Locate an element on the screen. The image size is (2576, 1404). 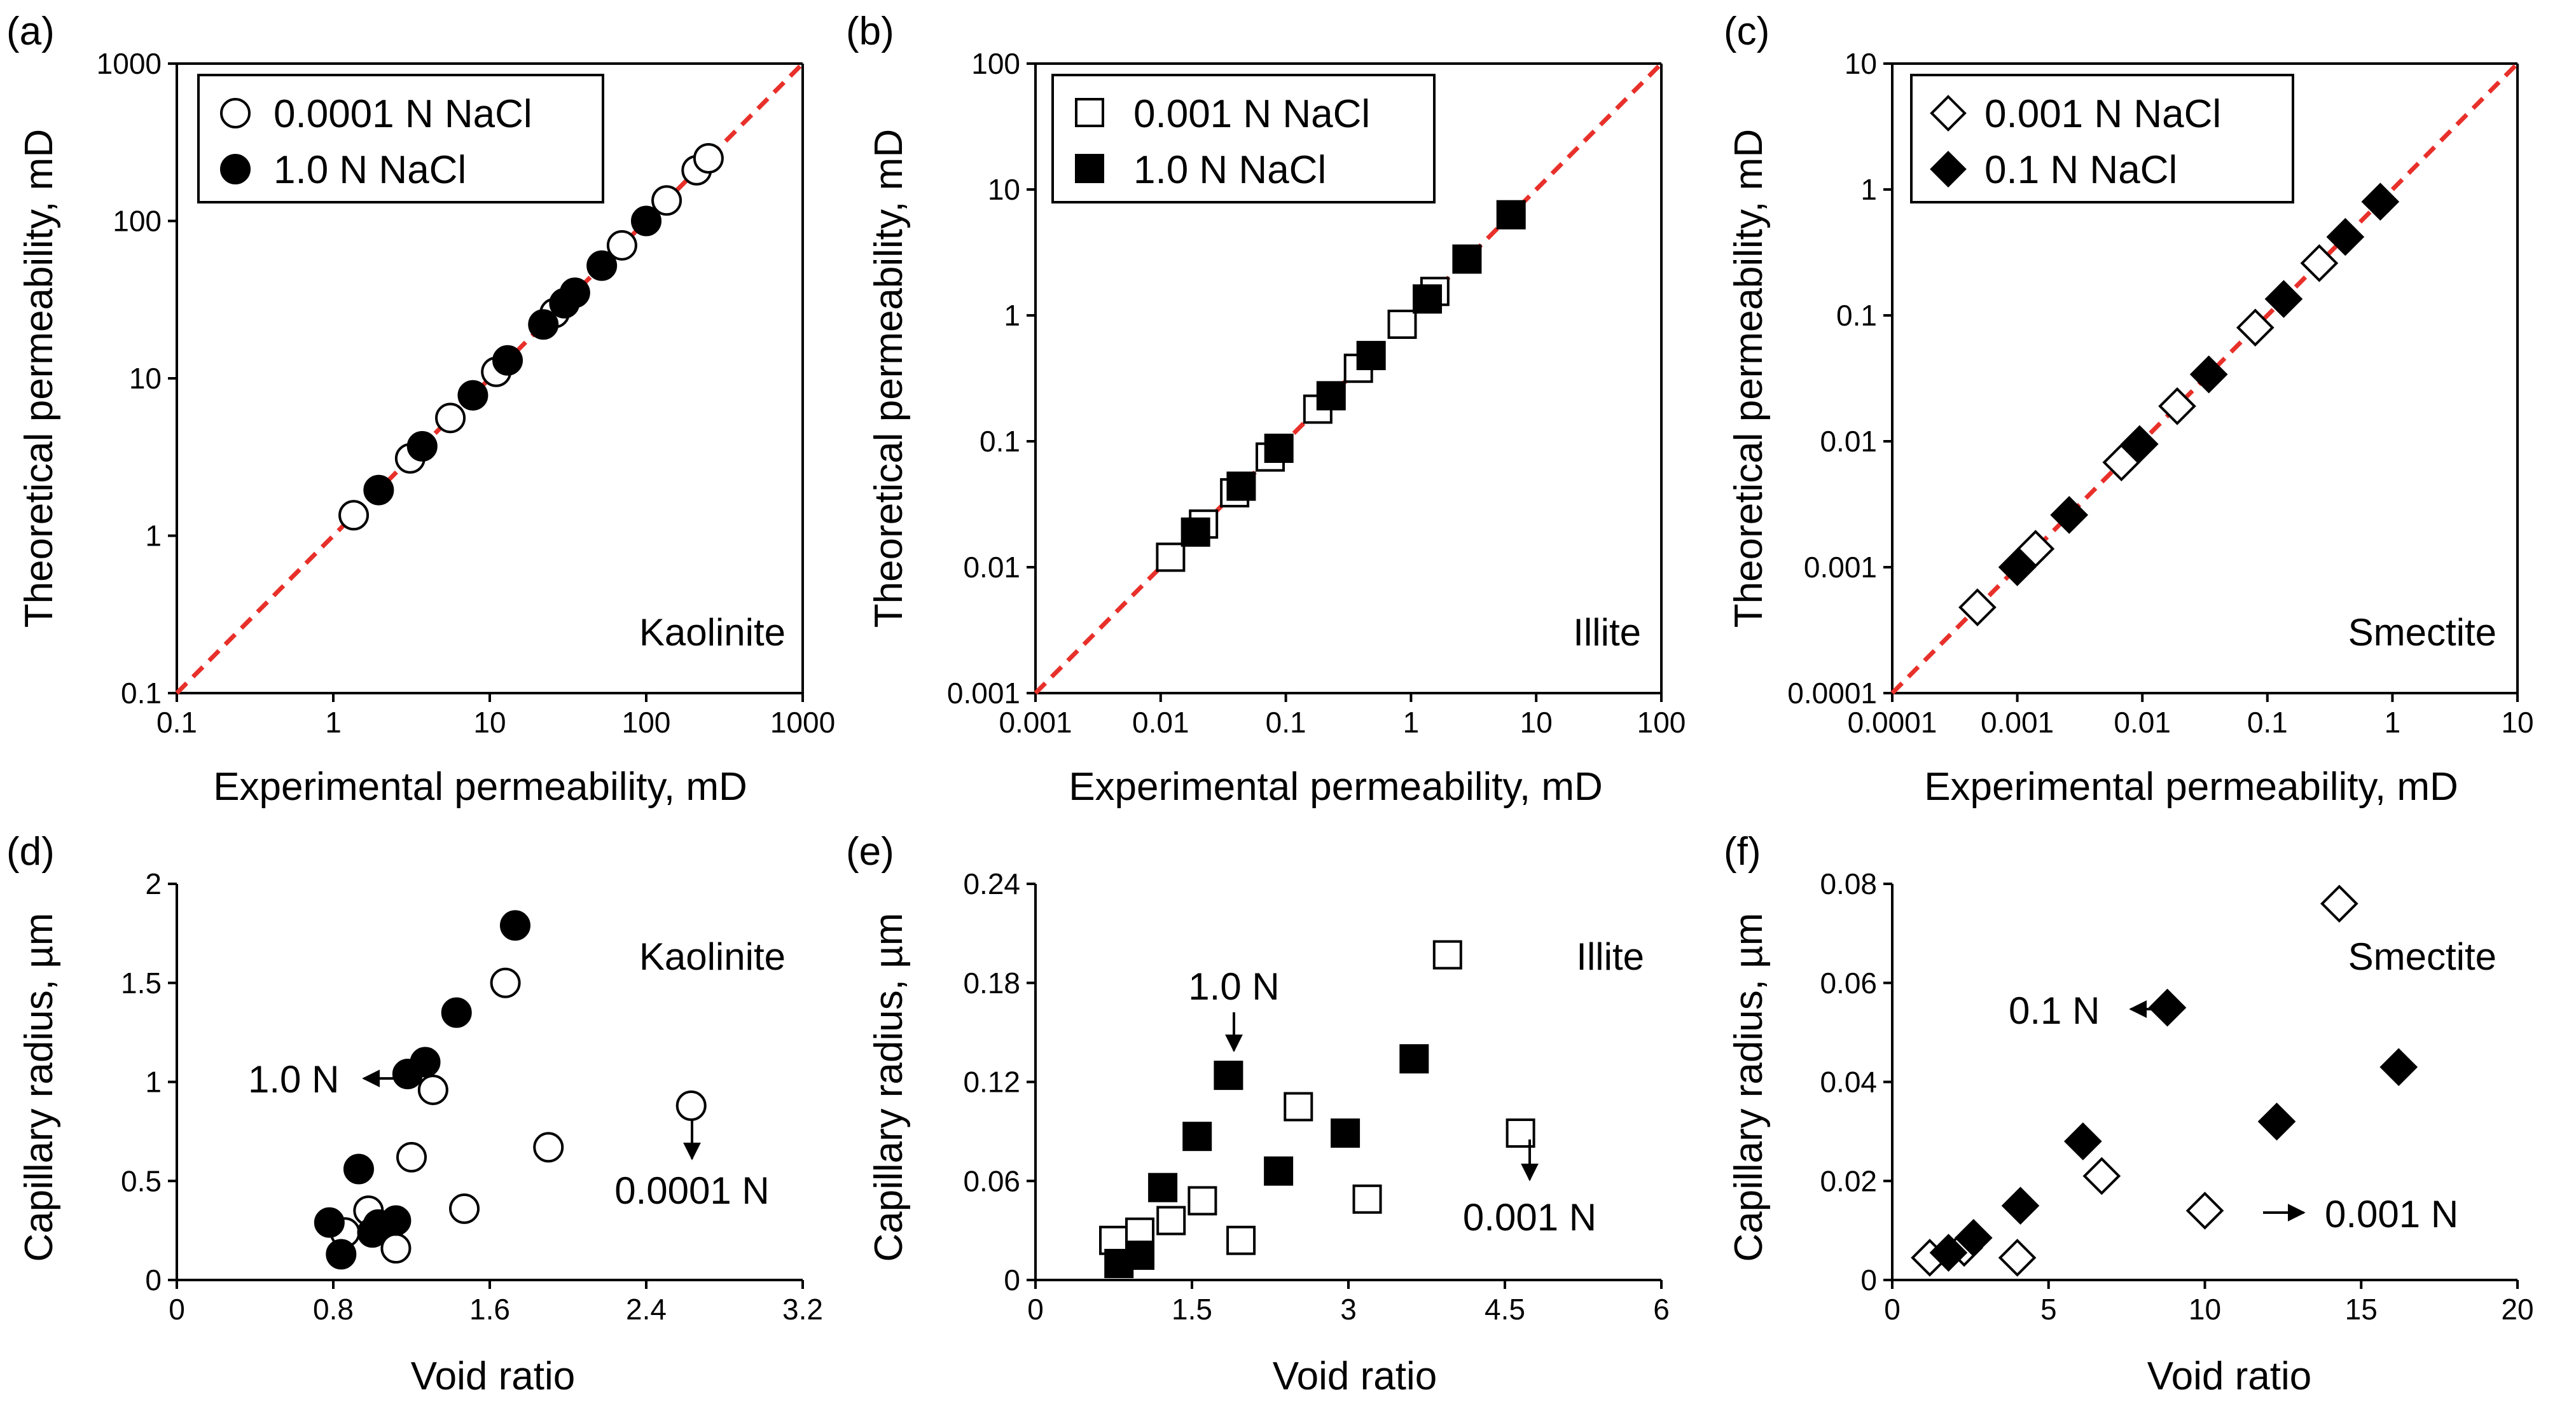
legend-a-open-marker is located at coordinates (235, 113).